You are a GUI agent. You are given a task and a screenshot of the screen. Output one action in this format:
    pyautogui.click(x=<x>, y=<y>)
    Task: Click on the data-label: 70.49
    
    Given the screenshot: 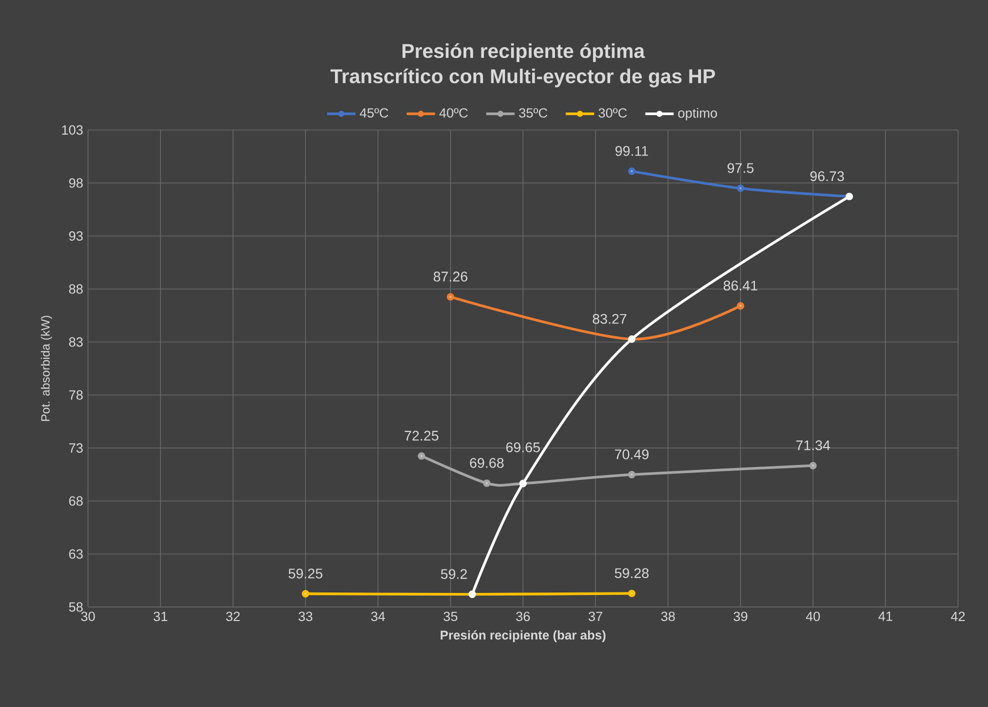 What is the action you would take?
    pyautogui.click(x=632, y=454)
    